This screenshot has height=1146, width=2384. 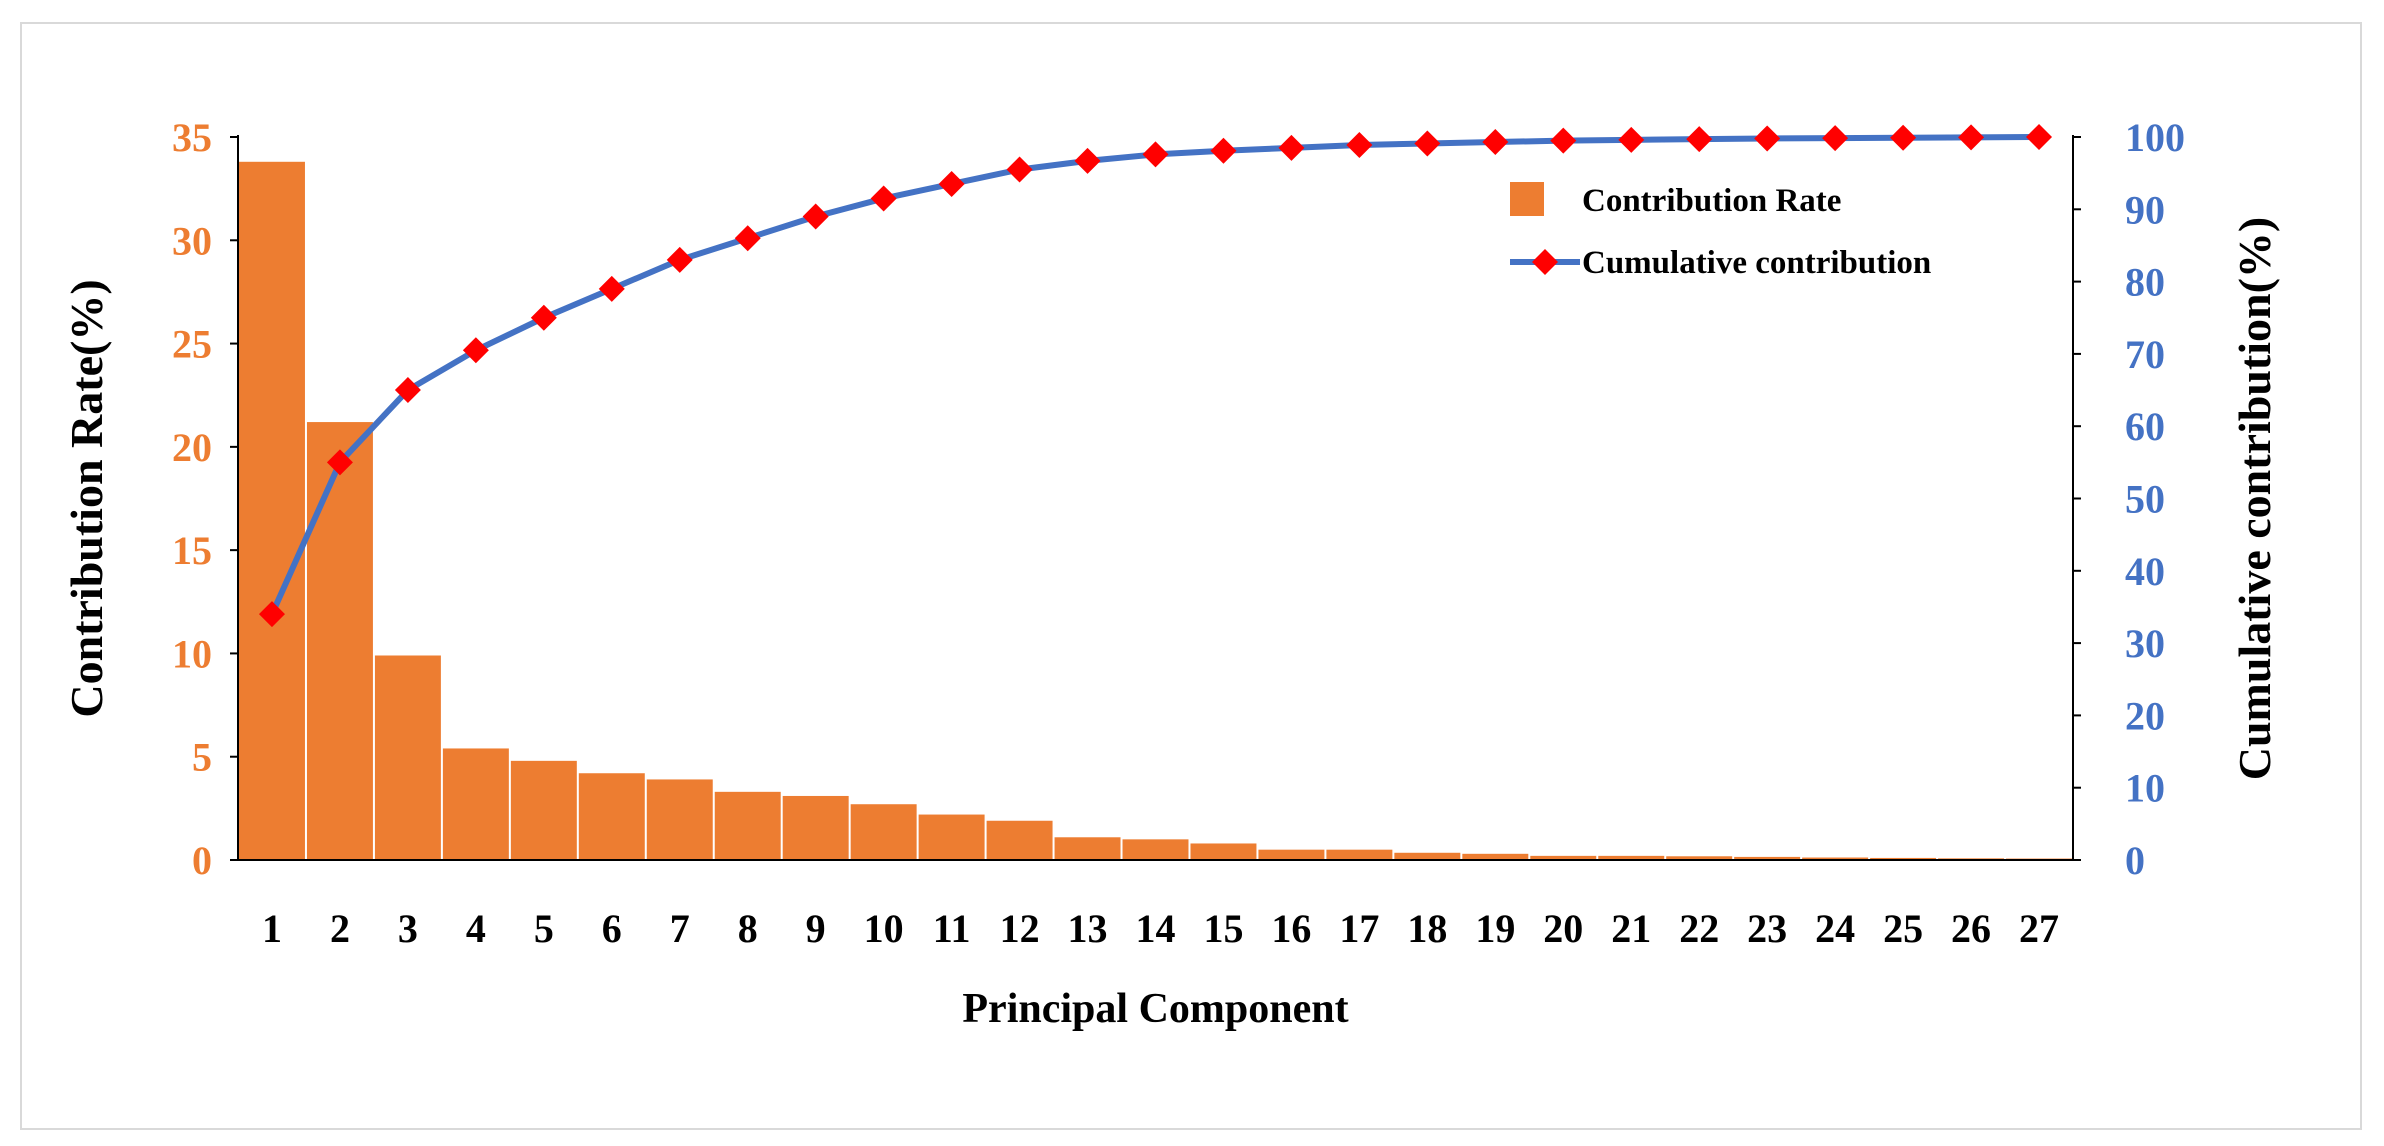 What do you see at coordinates (2145, 209) in the screenshot?
I see `y-right-tick-90: 90` at bounding box center [2145, 209].